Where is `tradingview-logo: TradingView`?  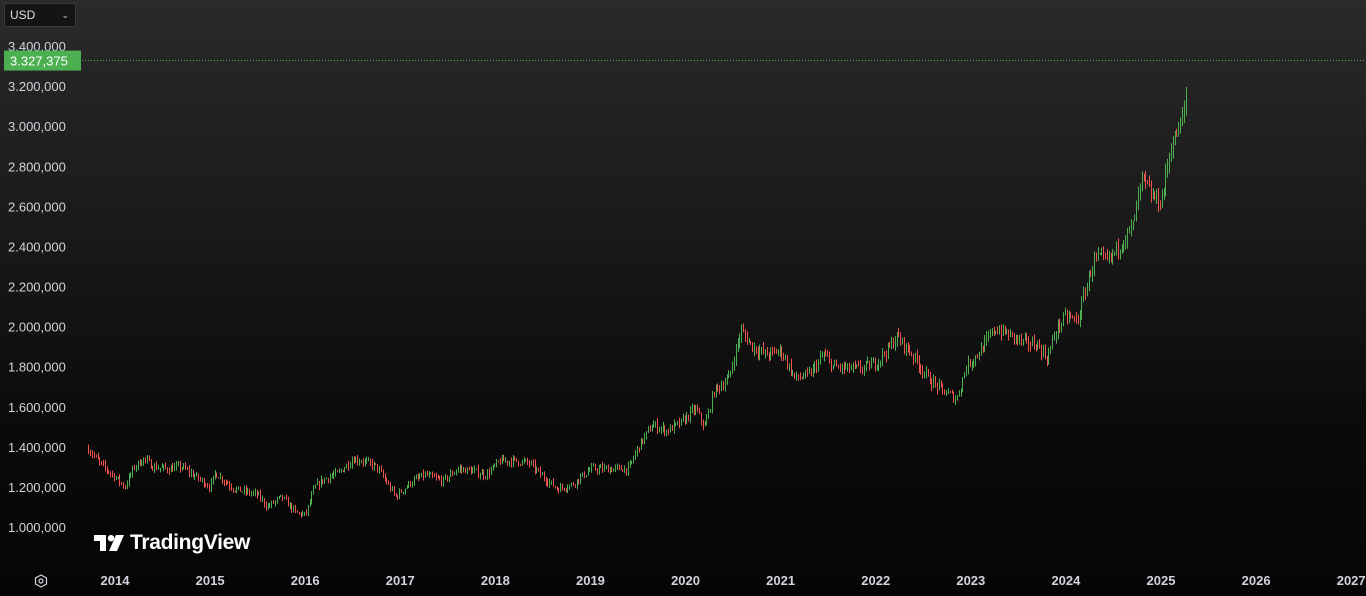
tradingview-logo: TradingView is located at coordinates (172, 543).